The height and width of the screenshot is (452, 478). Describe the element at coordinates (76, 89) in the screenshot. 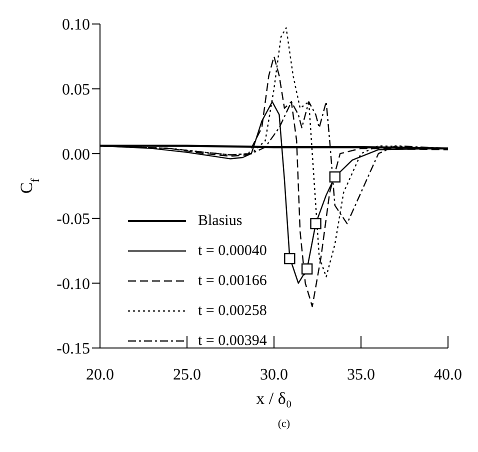

I see `y-tick-label: 0.05` at that location.